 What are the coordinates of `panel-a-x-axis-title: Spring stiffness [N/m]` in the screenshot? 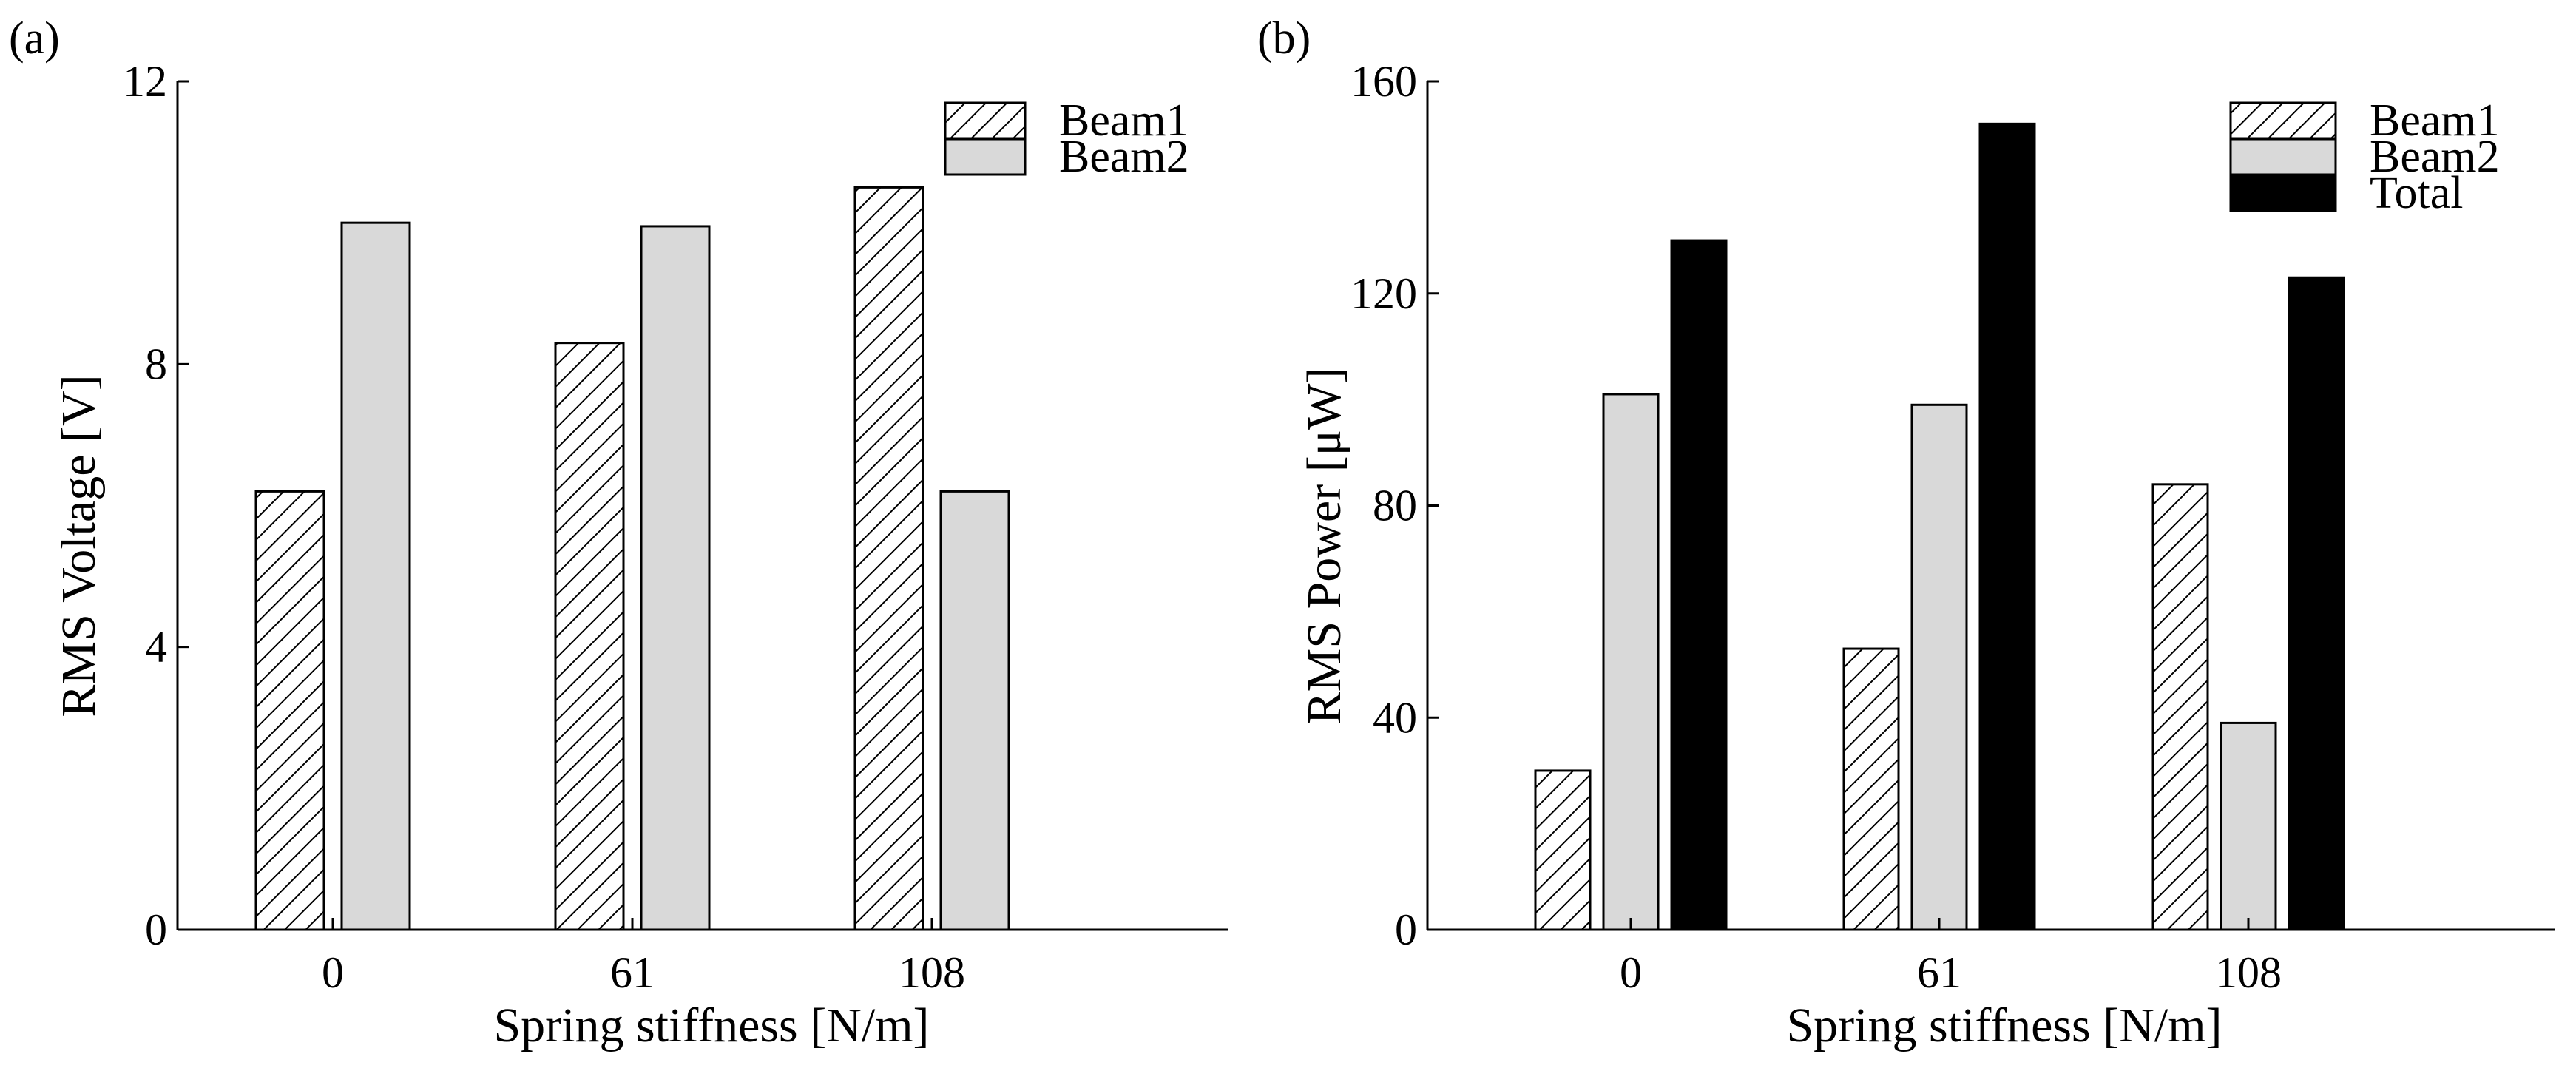 It's located at (711, 1026).